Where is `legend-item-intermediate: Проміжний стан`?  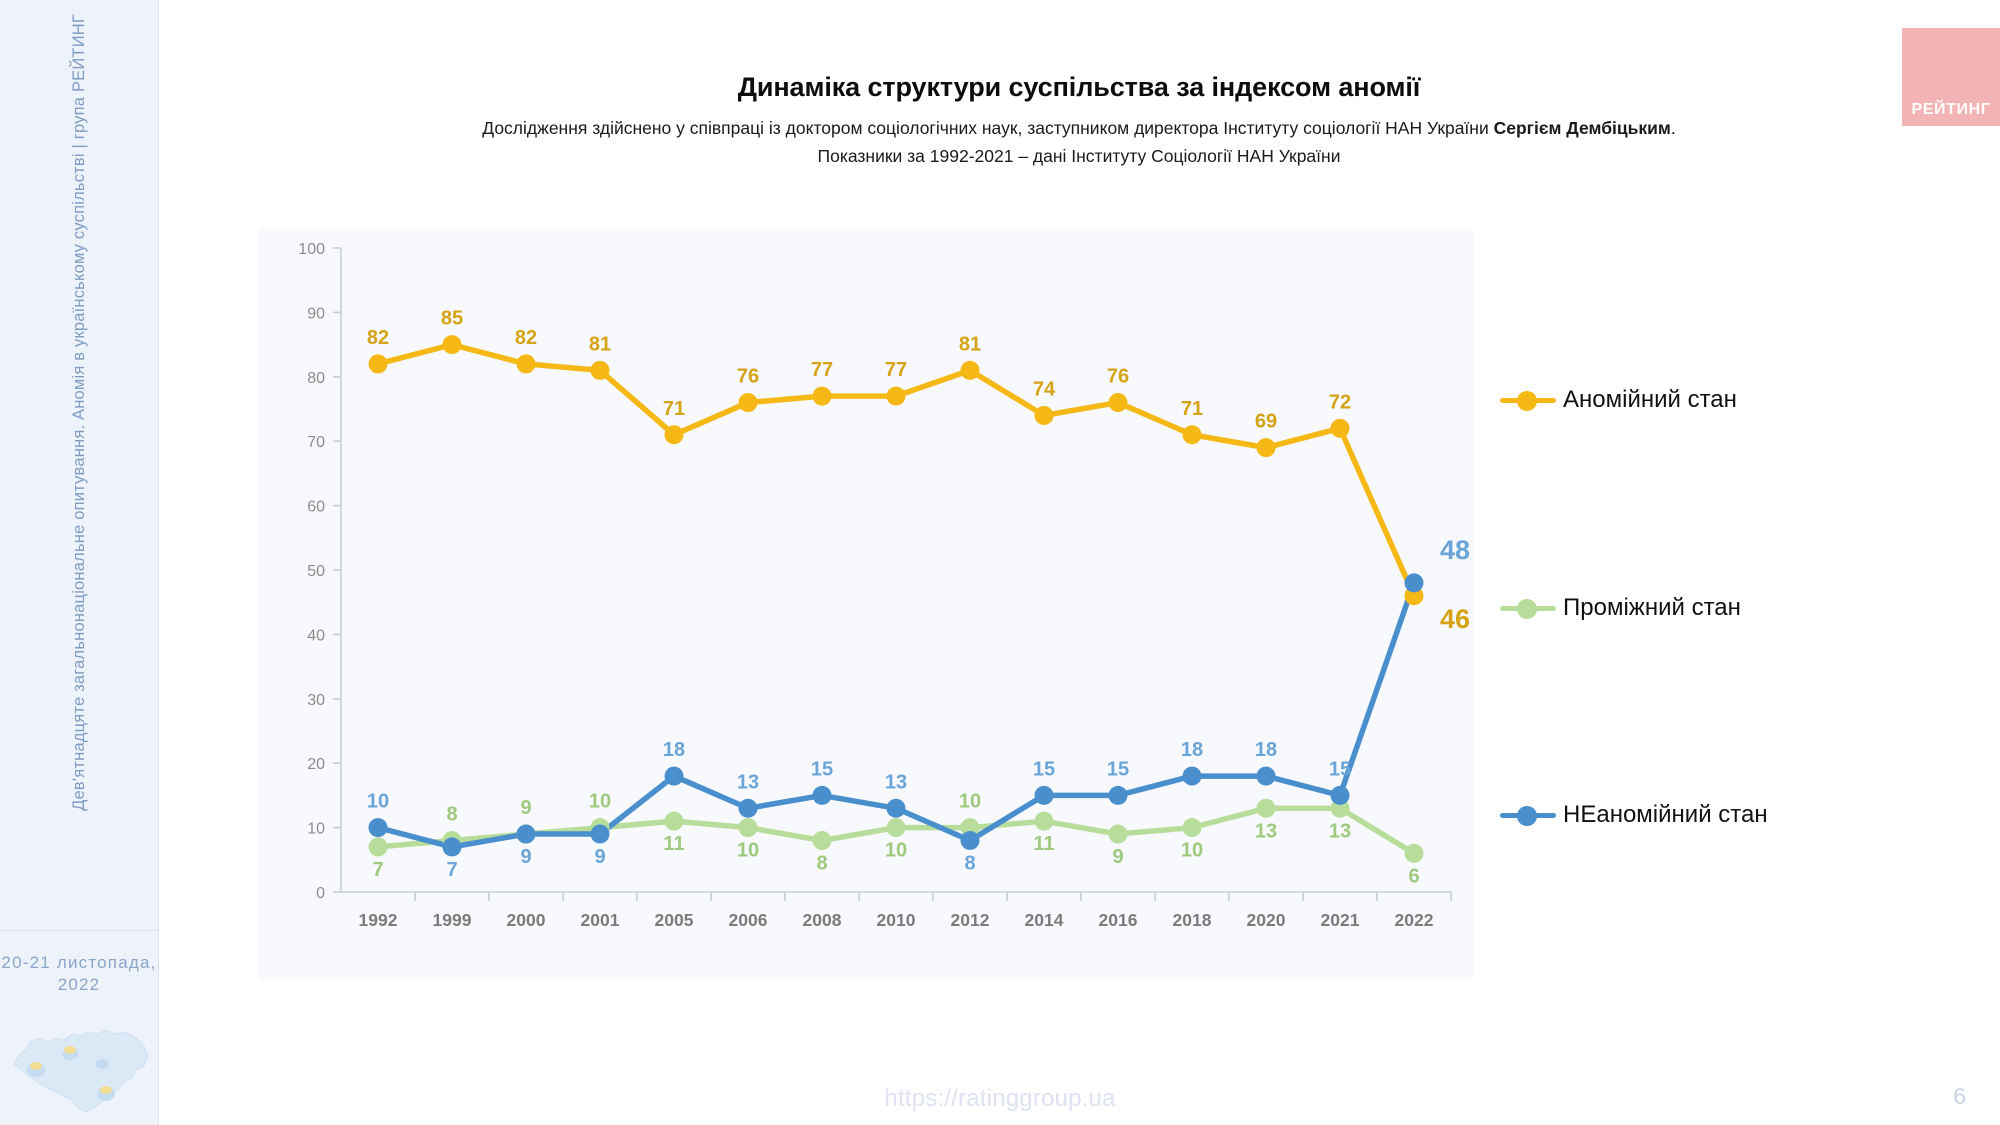
legend-item-intermediate: Проміжний стан is located at coordinates (1700, 608).